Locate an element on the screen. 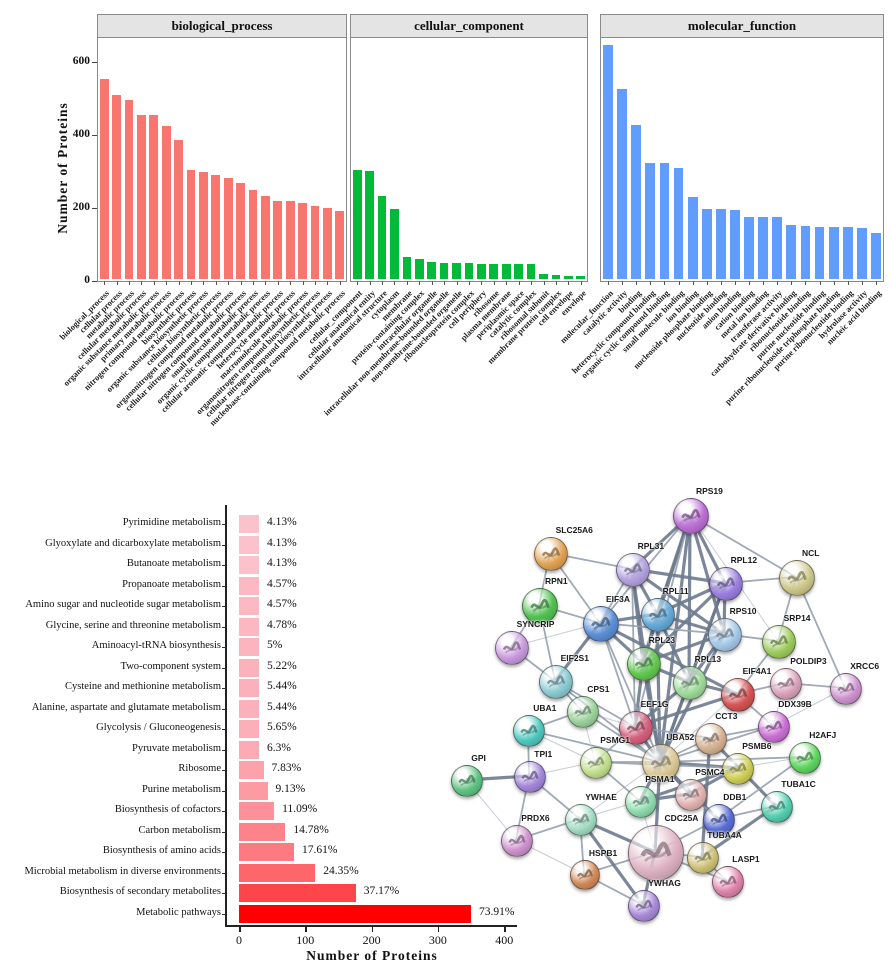 The image size is (891, 972). kegg-pathway-label: Two-component system is located at coordinates (170, 666).